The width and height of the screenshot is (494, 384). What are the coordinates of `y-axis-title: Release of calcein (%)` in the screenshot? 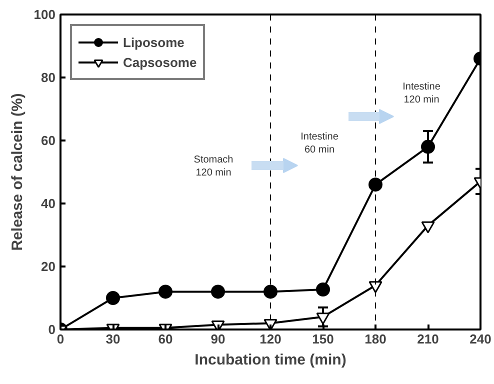 It's located at (17, 172).